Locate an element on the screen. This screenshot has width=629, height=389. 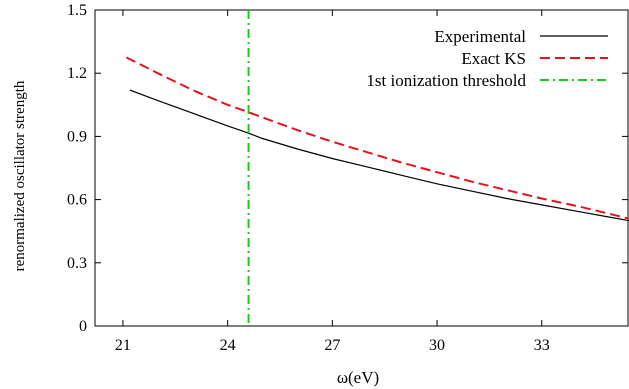
y-tick-label: 0.3 is located at coordinates (77, 263).